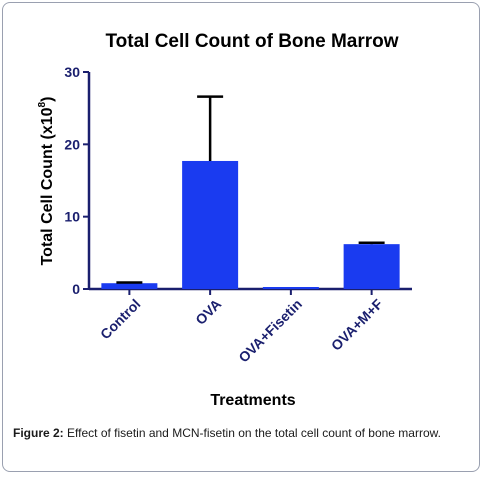  I want to click on caption-label: Figure 2:, so click(38, 433).